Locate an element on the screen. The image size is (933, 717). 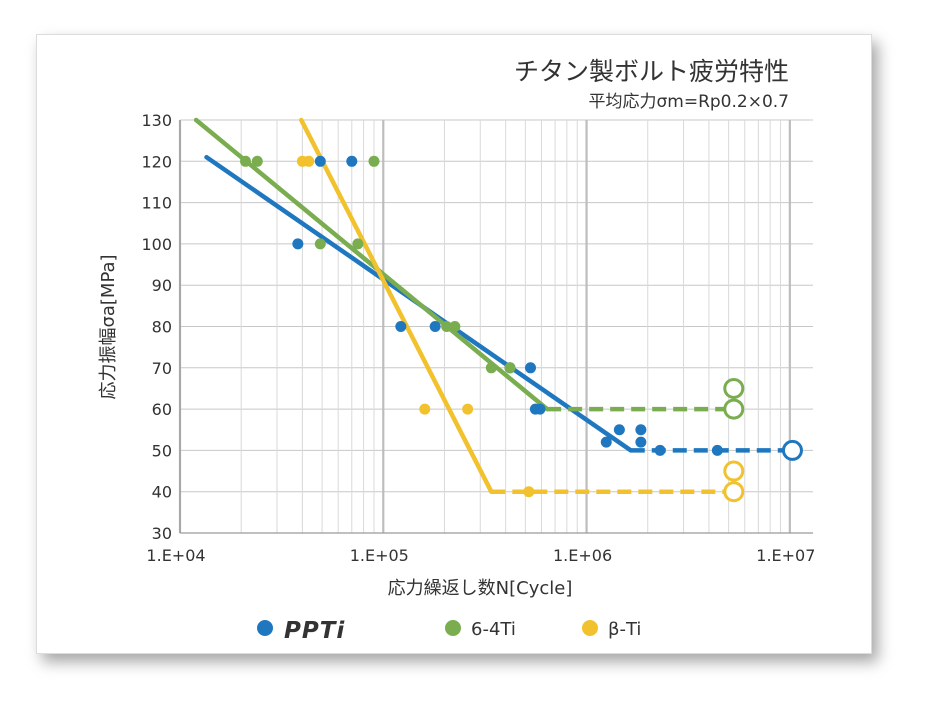
y-tick-label: 130 is located at coordinates (156, 120).